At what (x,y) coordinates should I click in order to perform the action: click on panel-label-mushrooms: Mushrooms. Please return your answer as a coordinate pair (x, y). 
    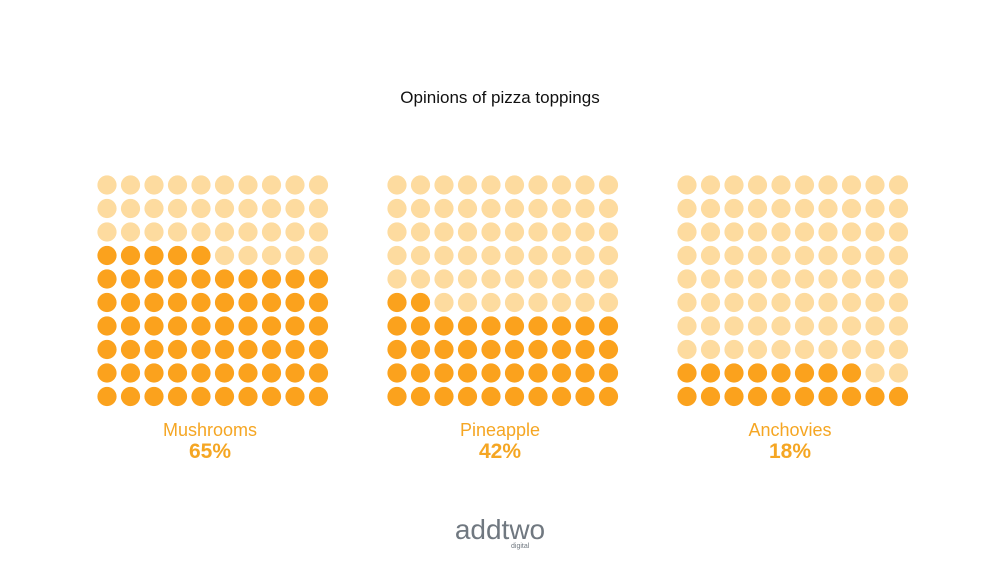
    Looking at the image, I should click on (210, 430).